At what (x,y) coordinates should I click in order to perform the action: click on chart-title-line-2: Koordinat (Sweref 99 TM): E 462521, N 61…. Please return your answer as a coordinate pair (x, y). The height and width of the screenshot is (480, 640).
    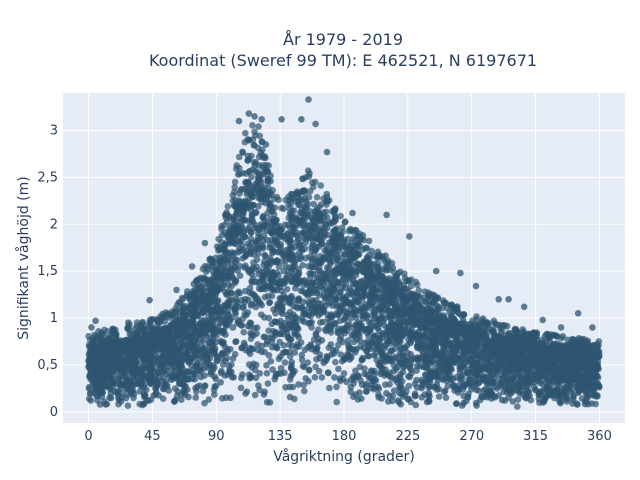
    Looking at the image, I should click on (343, 60).